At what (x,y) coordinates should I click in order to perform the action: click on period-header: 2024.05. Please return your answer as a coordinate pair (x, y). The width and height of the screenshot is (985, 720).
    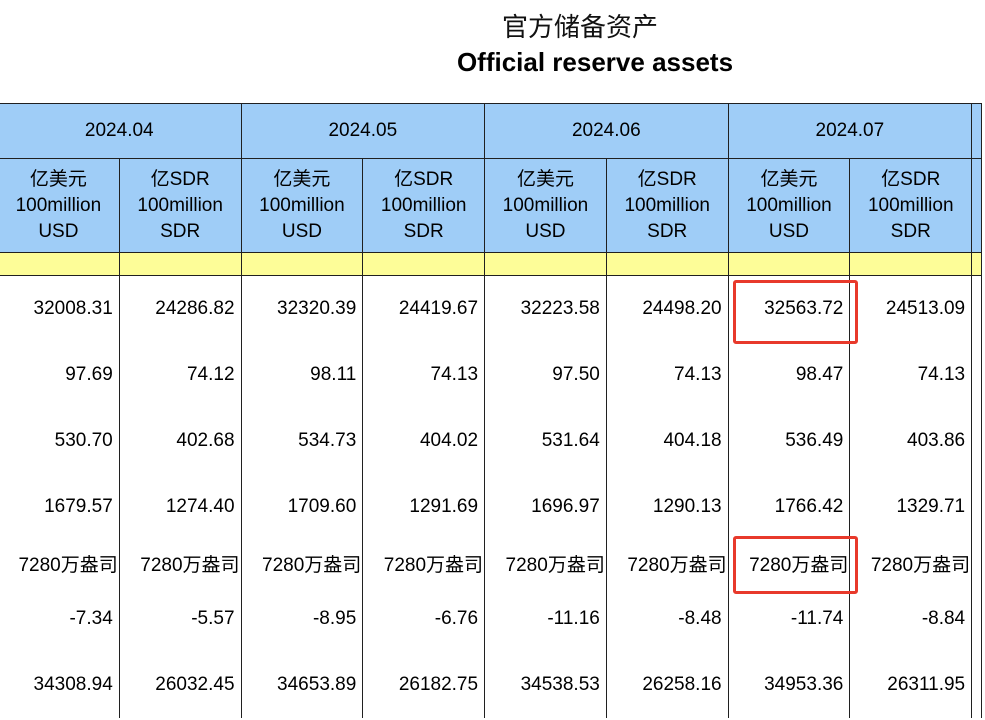
    Looking at the image, I should click on (363, 131).